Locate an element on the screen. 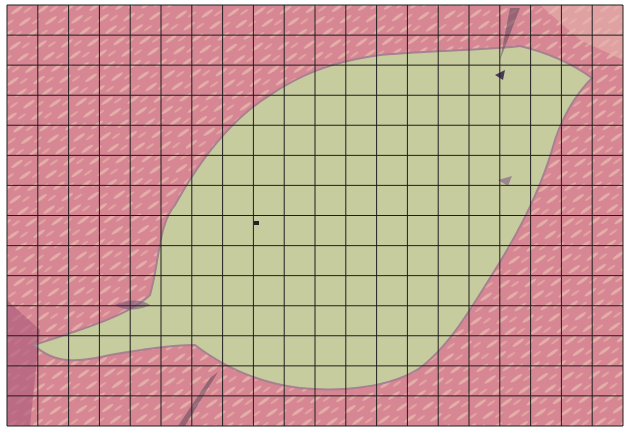 Image resolution: width=630 pixels, height=433 pixels. dark-region is located at coordinates (23, 363).